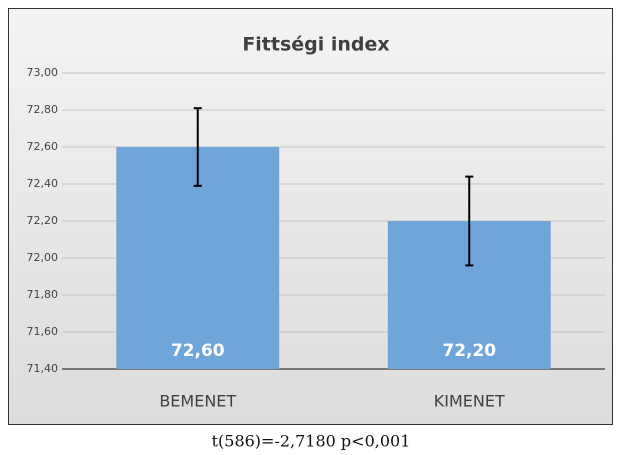 The image size is (622, 455). What do you see at coordinates (43, 72) in the screenshot?
I see `y-tick-label: 73,00` at bounding box center [43, 72].